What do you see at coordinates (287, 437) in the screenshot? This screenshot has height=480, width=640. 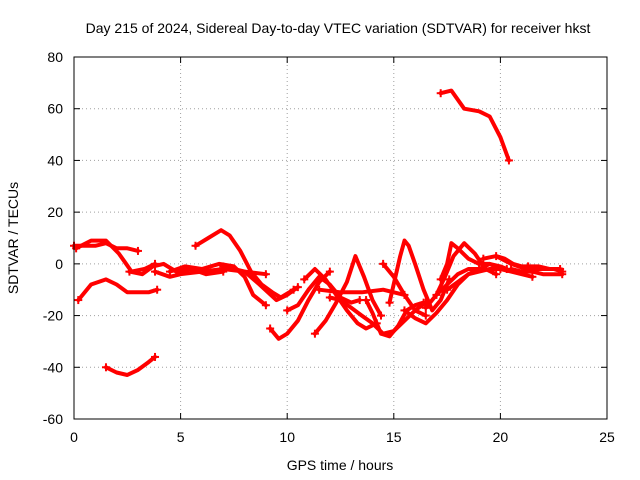 I see `x-tick-label: 10` at bounding box center [287, 437].